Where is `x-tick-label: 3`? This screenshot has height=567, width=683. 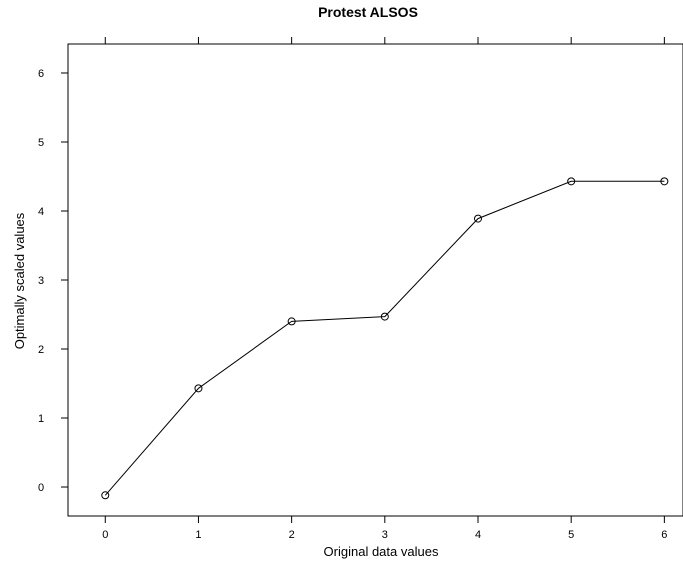
x-tick-label: 3 is located at coordinates (385, 535).